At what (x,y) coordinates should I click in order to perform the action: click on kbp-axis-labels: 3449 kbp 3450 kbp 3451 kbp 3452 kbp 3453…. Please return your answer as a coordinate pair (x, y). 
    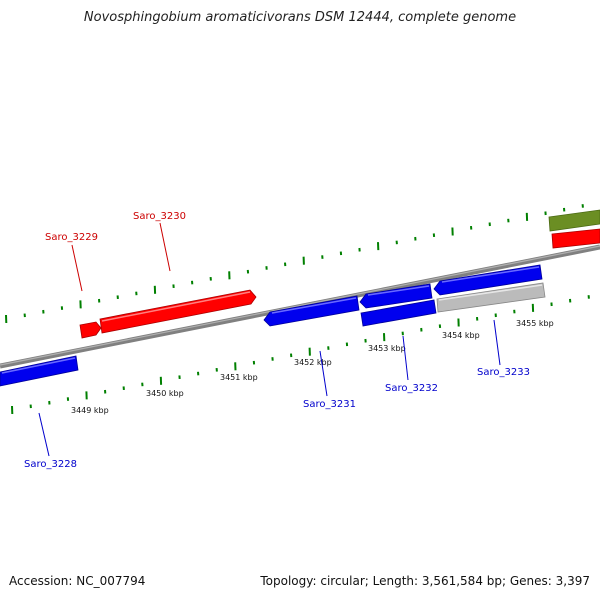
    Looking at the image, I should click on (312, 367).